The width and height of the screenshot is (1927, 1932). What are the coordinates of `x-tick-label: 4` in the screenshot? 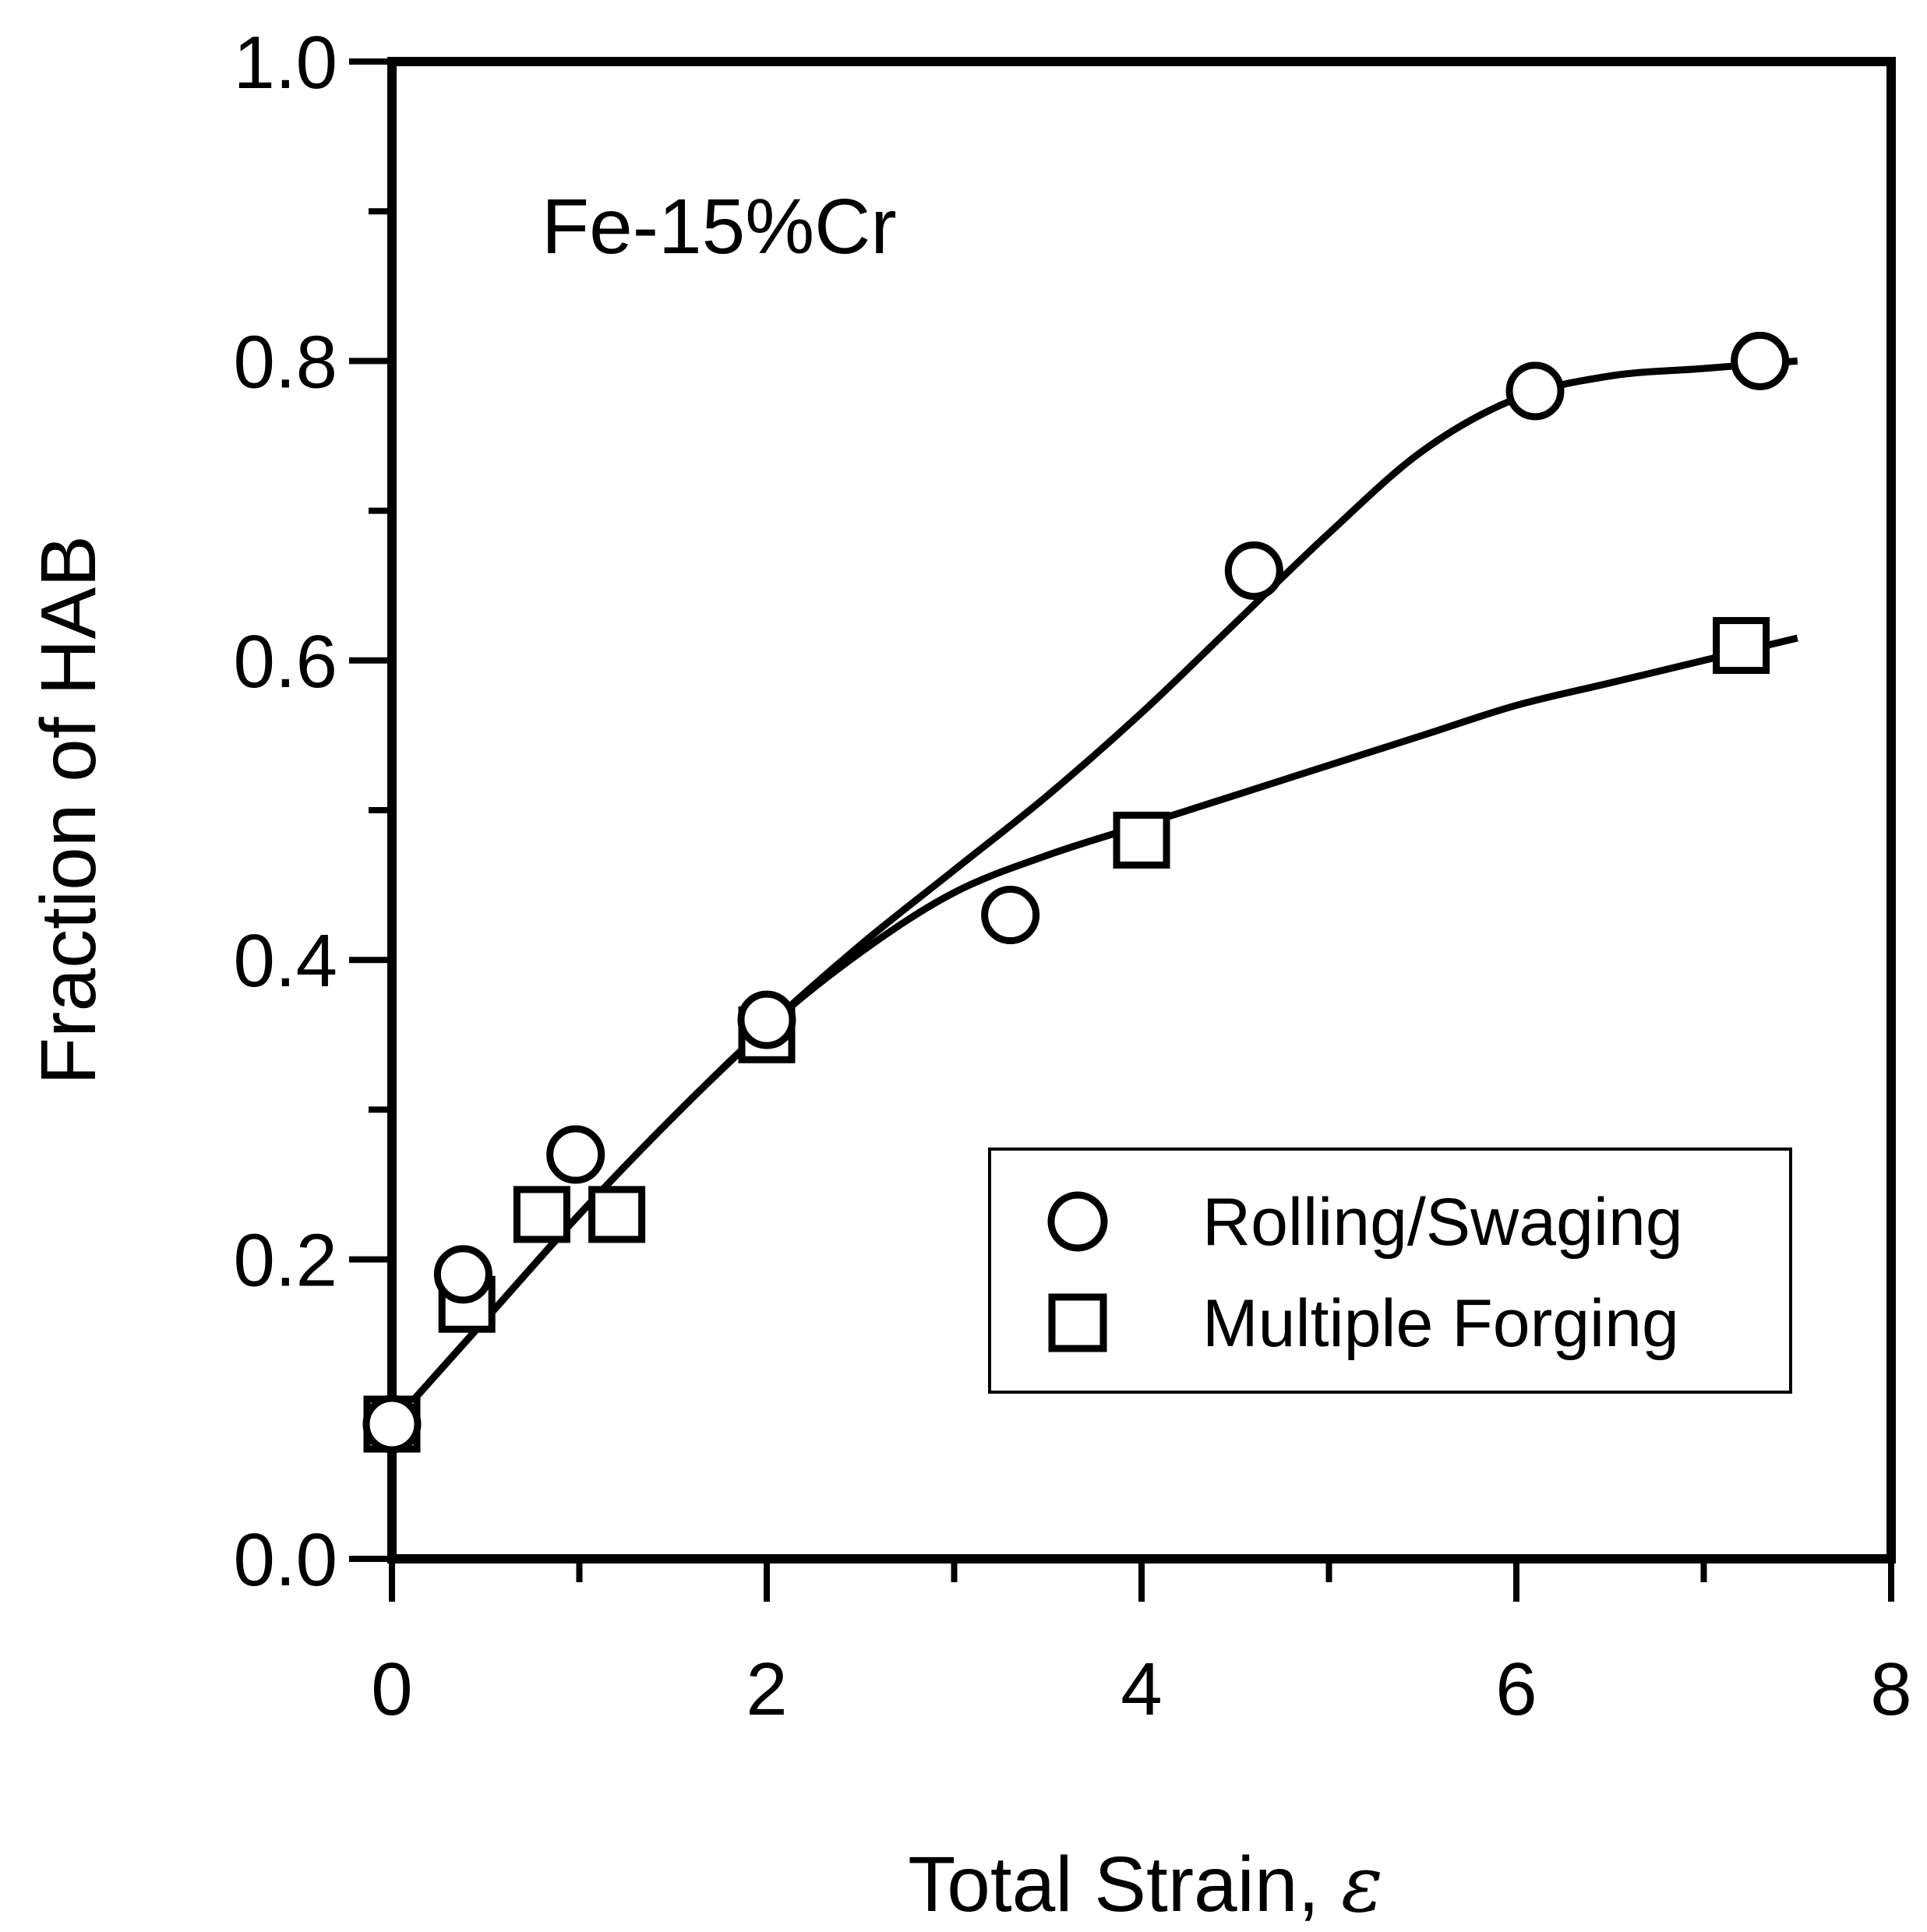 It's located at (1141, 1689).